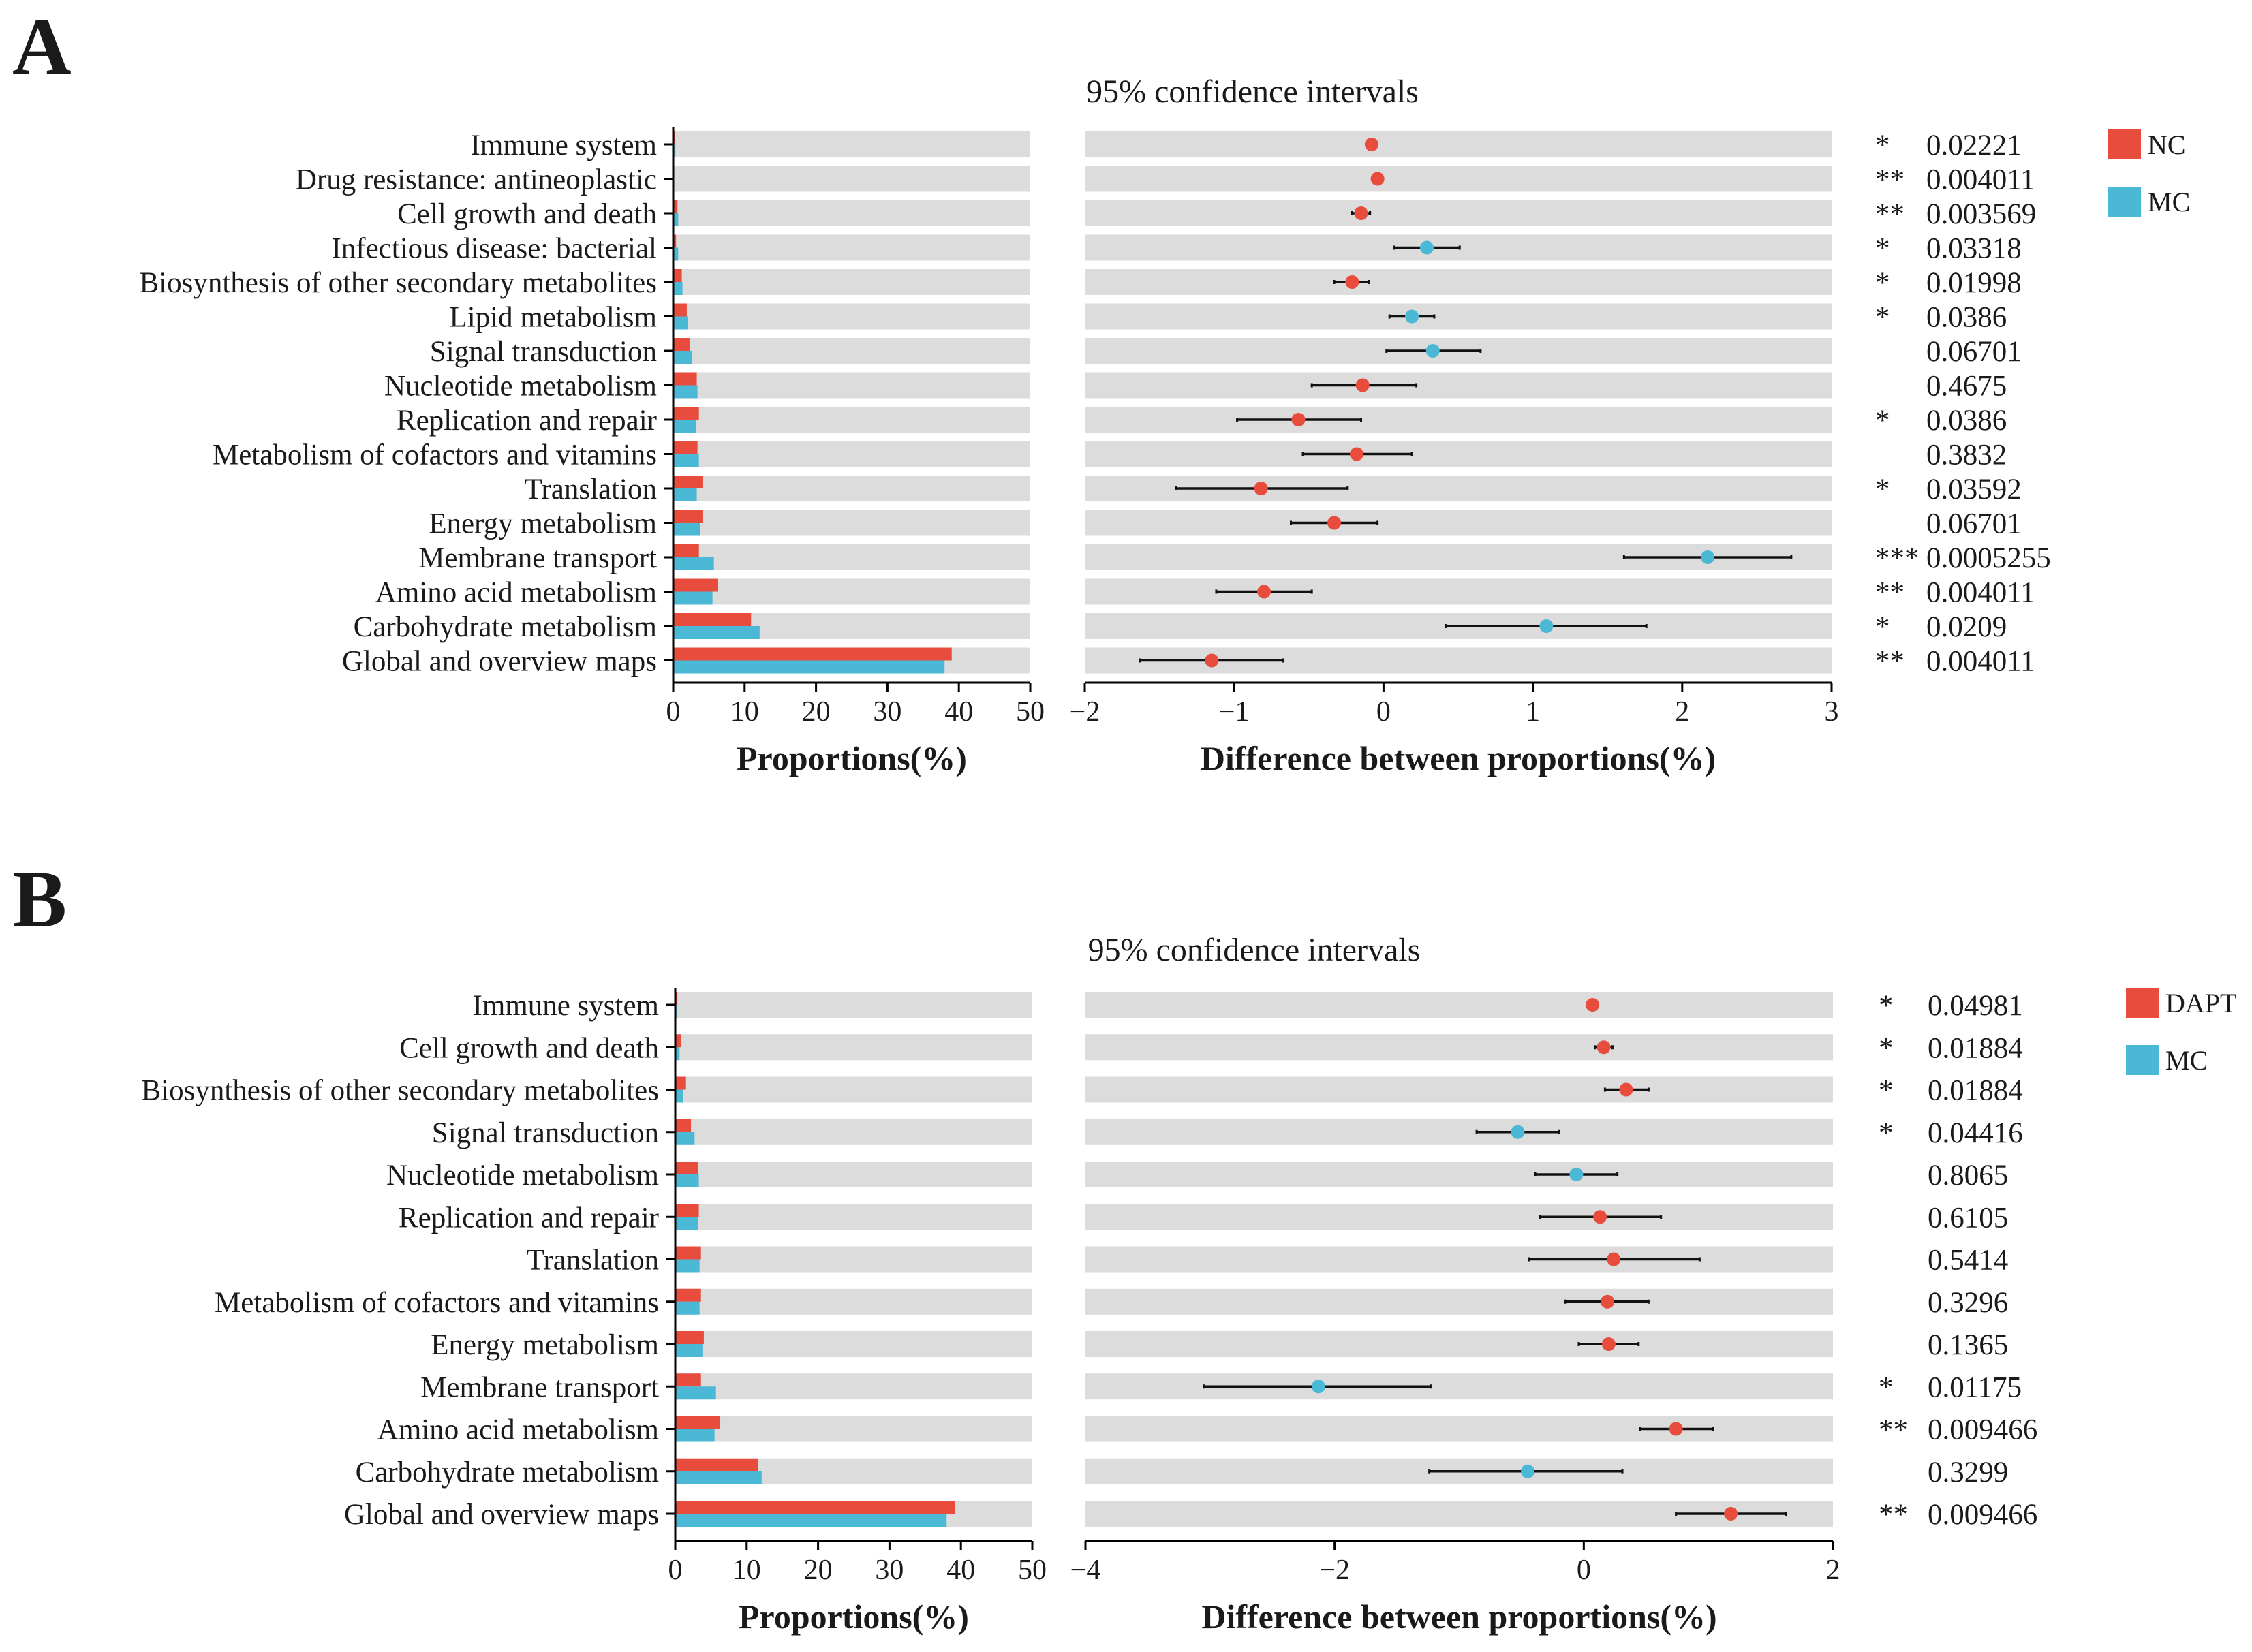  Describe the element at coordinates (518, 1430) in the screenshot. I see `panel-b-category-label: Amino acid metabolism` at that location.